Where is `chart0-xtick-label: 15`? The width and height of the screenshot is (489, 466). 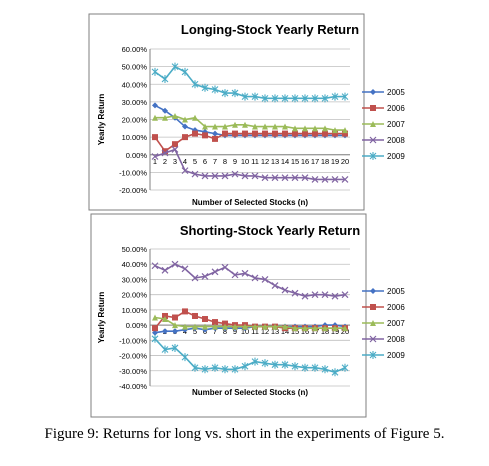
chart0-xtick-label: 15 is located at coordinates (295, 161).